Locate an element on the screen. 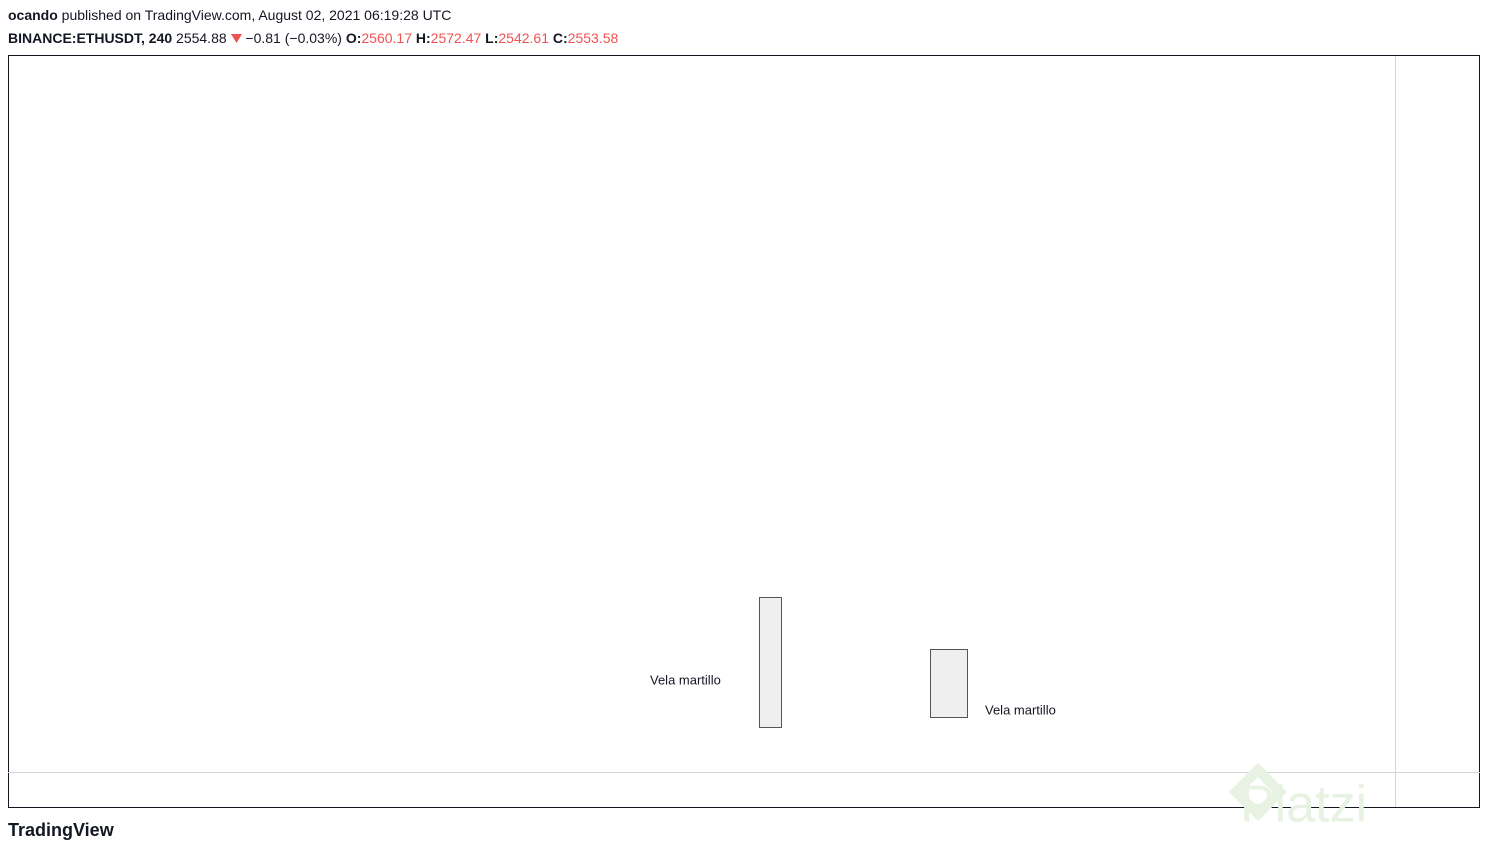 This screenshot has width=1489, height=854. ohlc-value: 2542.61 is located at coordinates (523, 38).